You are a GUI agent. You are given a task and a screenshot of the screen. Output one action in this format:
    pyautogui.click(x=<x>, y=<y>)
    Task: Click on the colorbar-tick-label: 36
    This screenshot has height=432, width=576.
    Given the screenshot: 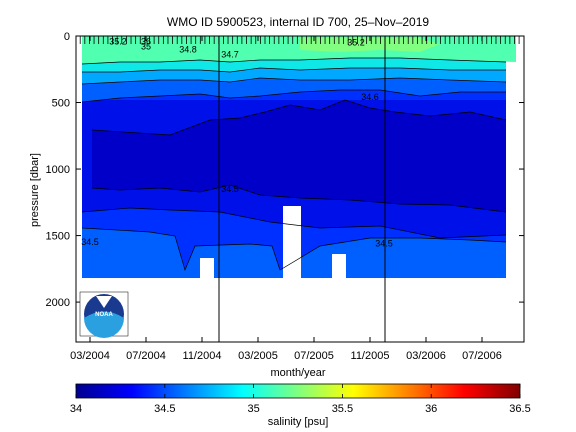 What is the action you would take?
    pyautogui.click(x=431, y=409)
    